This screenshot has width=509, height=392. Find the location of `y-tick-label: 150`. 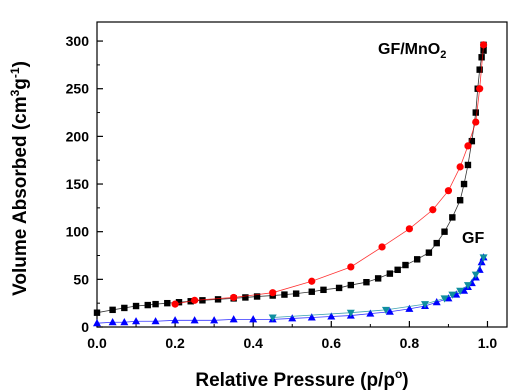

y-tick-label: 150 is located at coordinates (78, 184).